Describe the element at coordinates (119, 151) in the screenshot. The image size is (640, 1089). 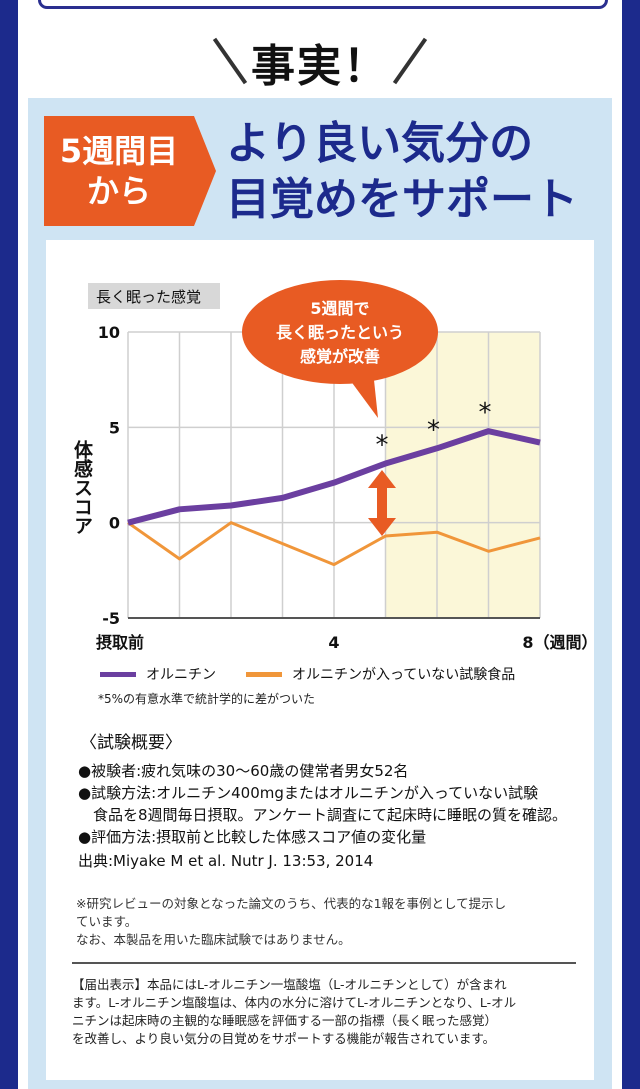
I see `badge-line1: 5週間目` at that location.